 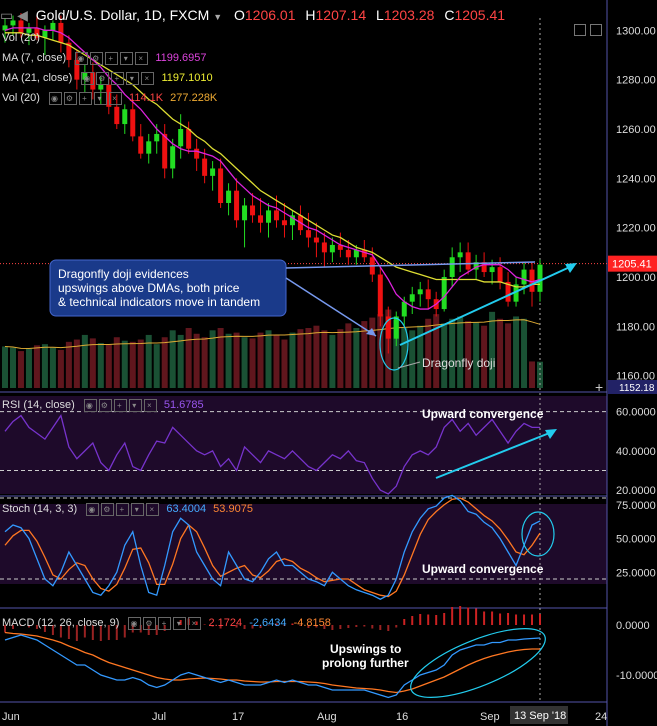 I want to click on chevron-down-icon: ▼, so click(x=218, y=17).